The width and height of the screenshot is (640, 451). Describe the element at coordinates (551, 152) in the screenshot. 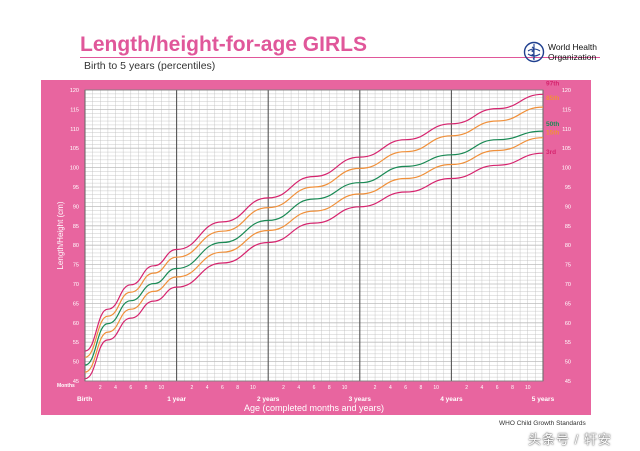

I see `series-label: 3rd` at that location.